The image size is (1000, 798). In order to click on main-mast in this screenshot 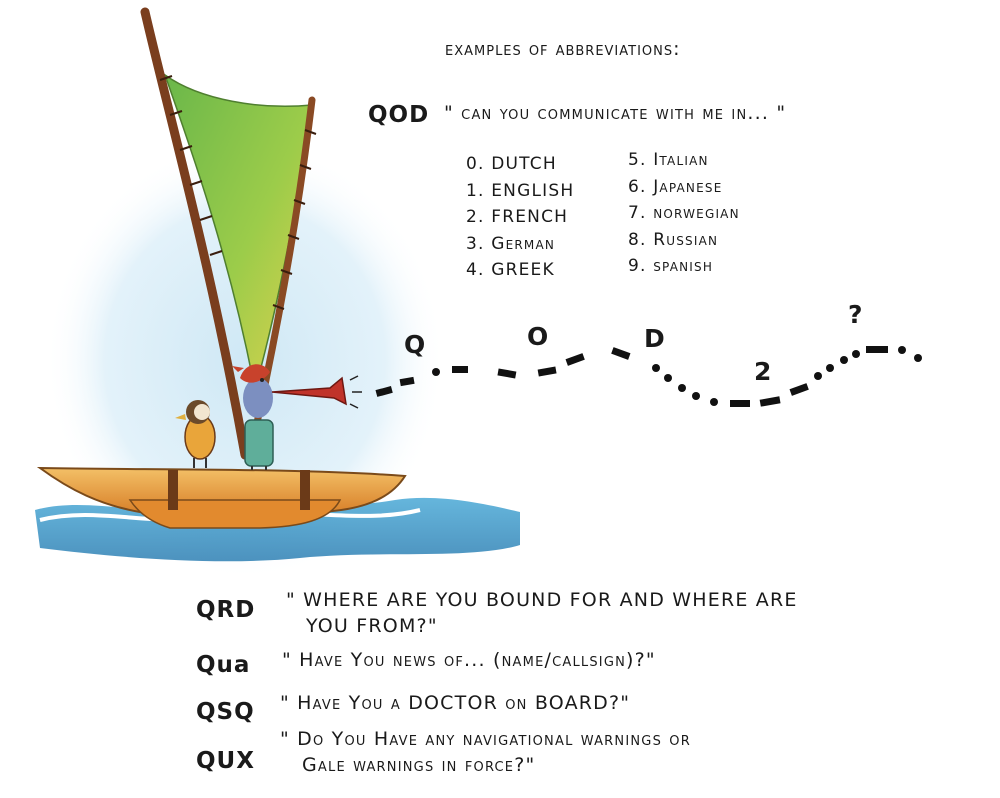, I will do `click(195, 233)`.